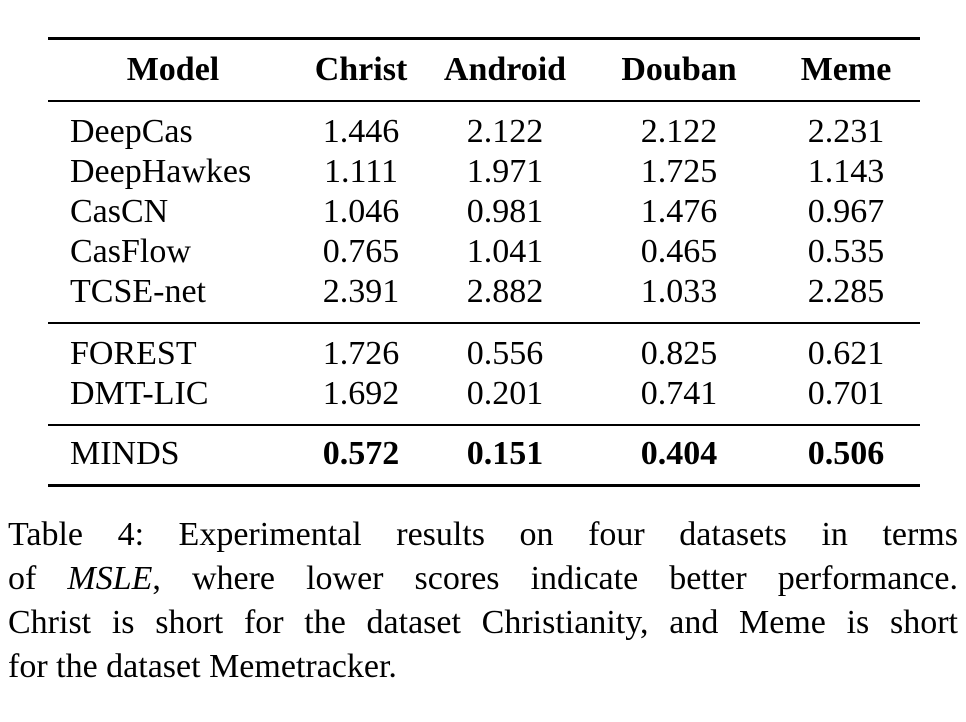 The width and height of the screenshot is (966, 722). What do you see at coordinates (505, 69) in the screenshot?
I see `header-android: Android` at bounding box center [505, 69].